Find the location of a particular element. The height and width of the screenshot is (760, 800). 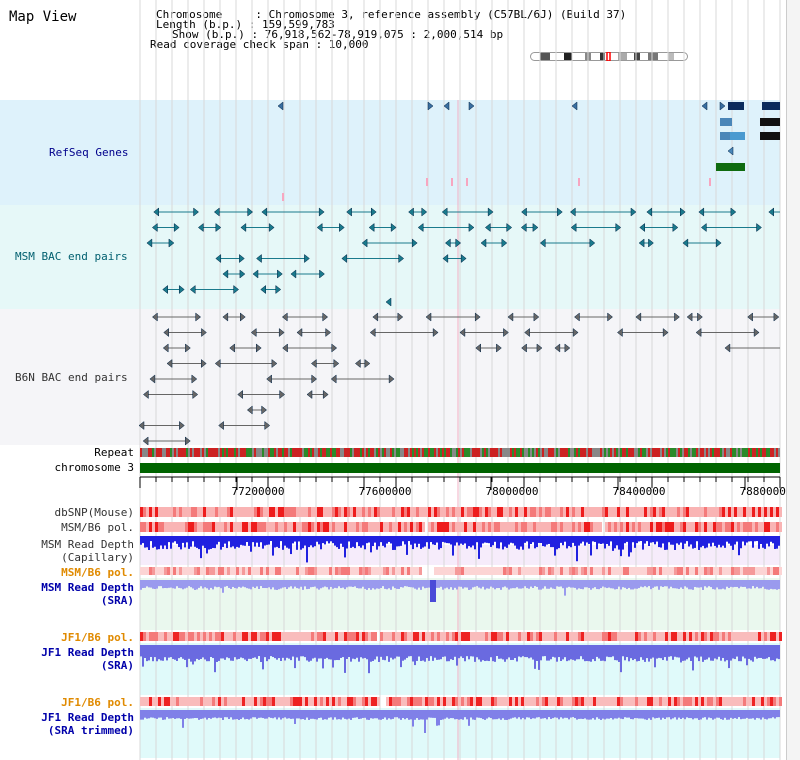

b6n-bac-track-label: B6N BAC end pairs is located at coordinates (71, 377).